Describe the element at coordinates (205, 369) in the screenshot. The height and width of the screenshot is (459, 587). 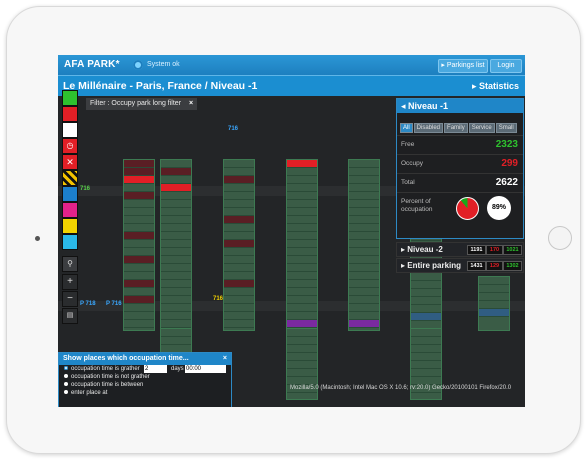
I see `time-input: 00:00` at that location.